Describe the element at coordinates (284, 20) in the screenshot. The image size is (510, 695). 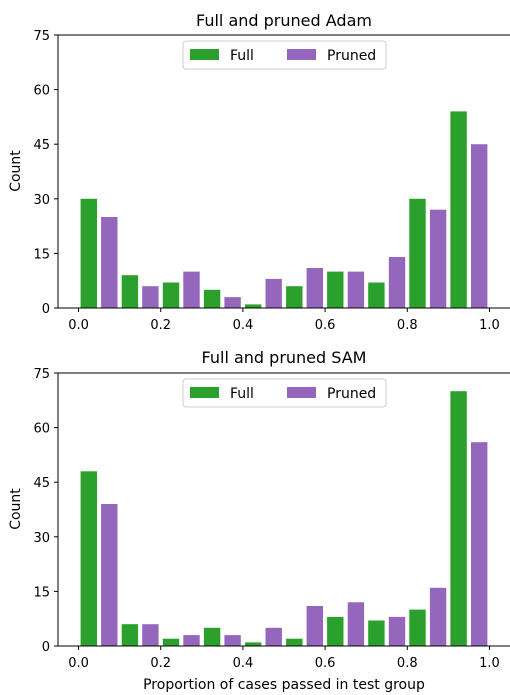
I see `chart-title: Full and pruned Adam` at that location.